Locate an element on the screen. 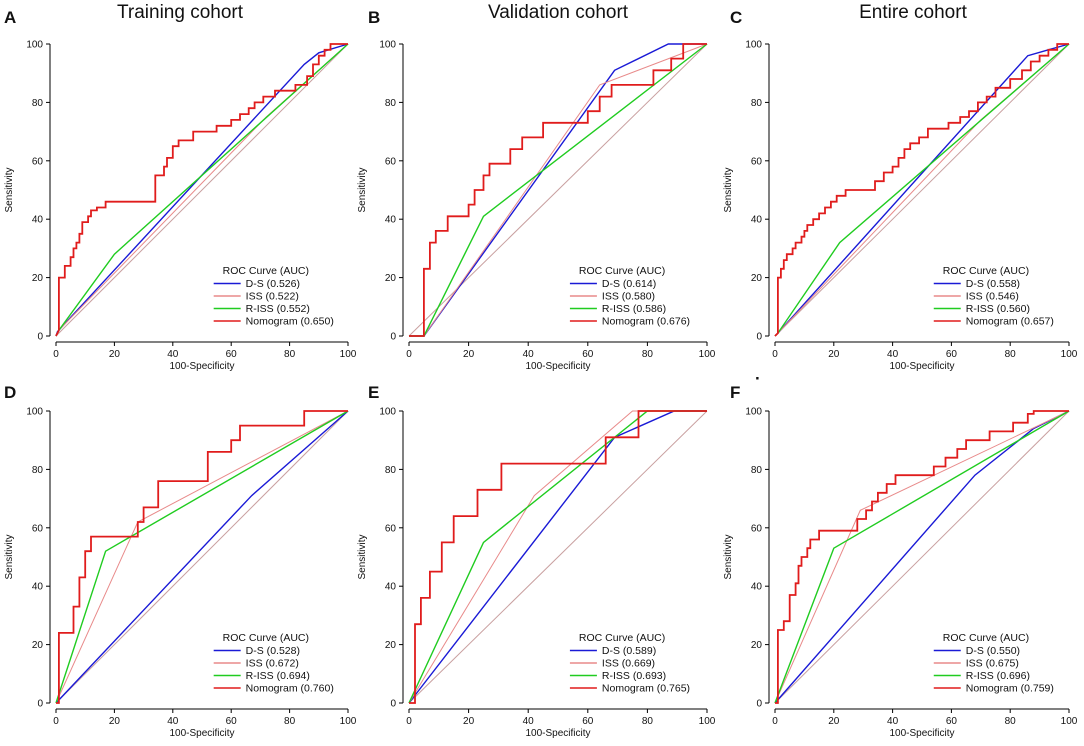 Image resolution: width=1084 pixels, height=746 pixels. y-tick-label: 60 is located at coordinates (38, 161).